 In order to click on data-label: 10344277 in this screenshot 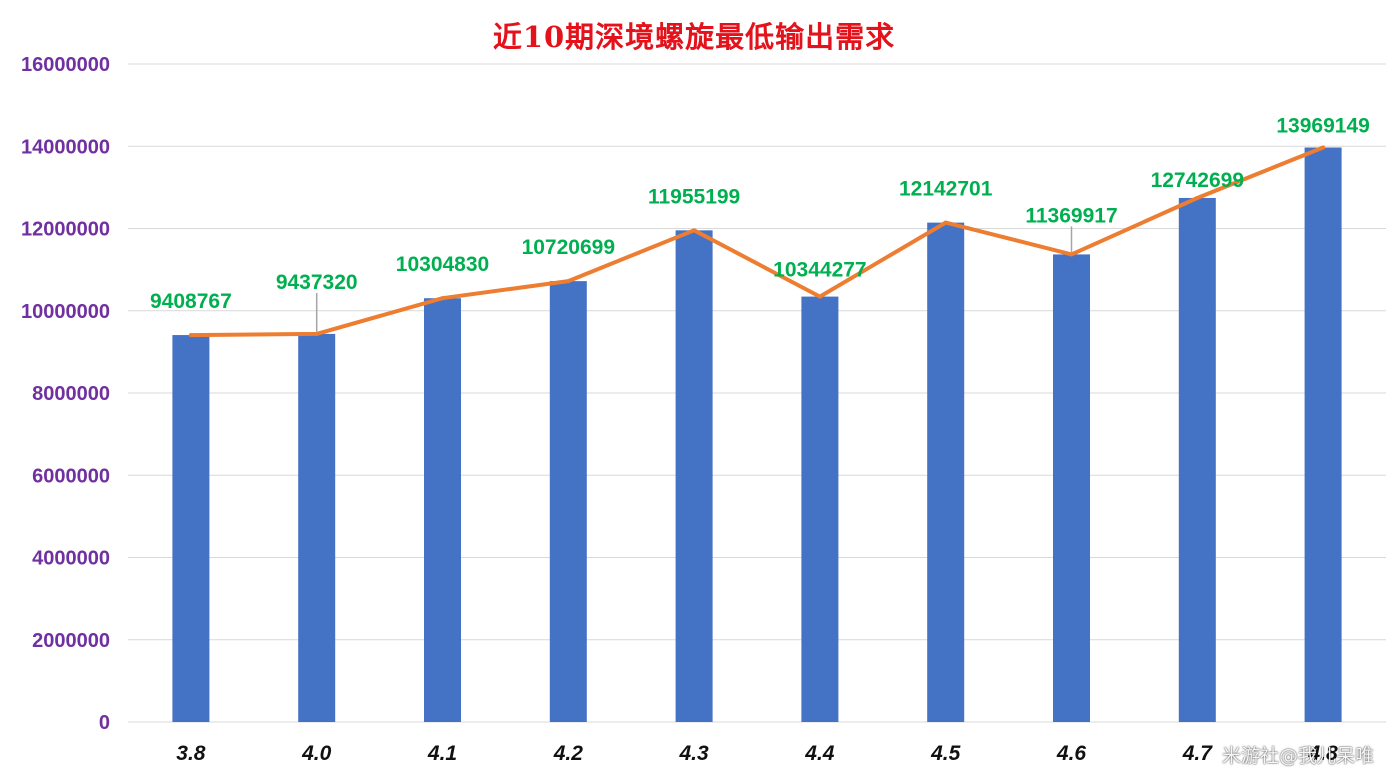, I will do `click(819, 270)`.